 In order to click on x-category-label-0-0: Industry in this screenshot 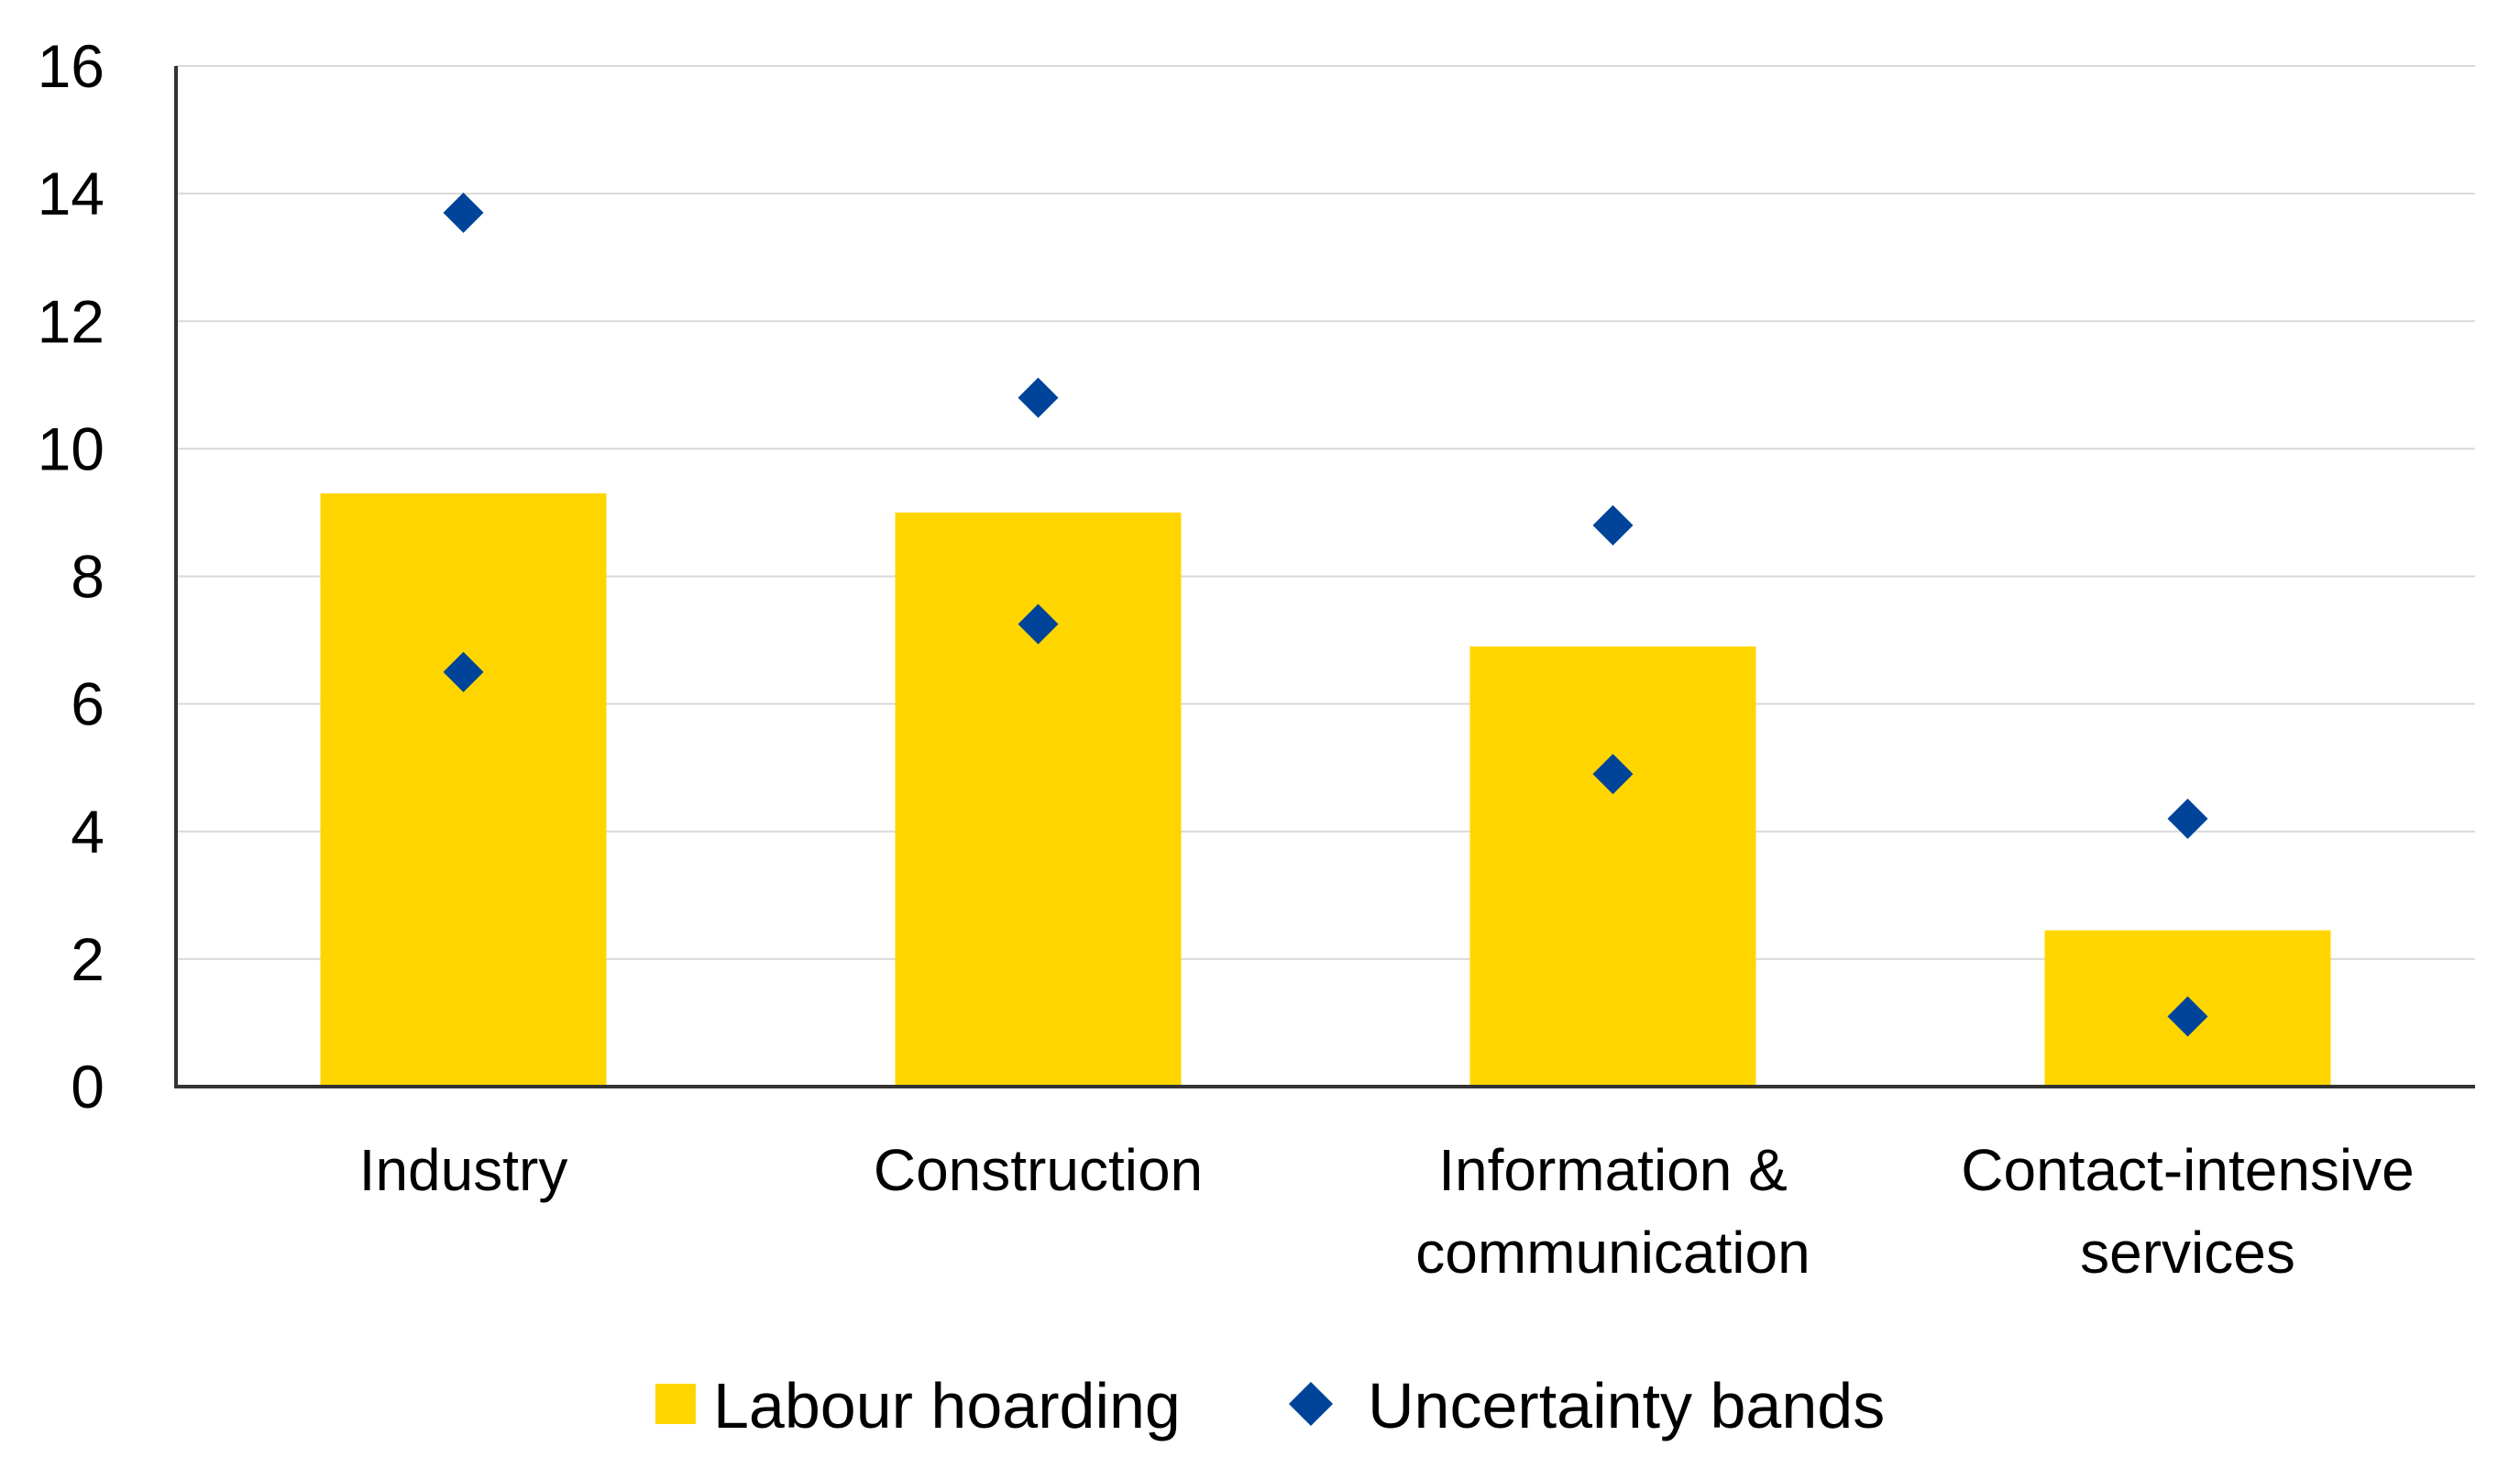, I will do `click(463, 1170)`.